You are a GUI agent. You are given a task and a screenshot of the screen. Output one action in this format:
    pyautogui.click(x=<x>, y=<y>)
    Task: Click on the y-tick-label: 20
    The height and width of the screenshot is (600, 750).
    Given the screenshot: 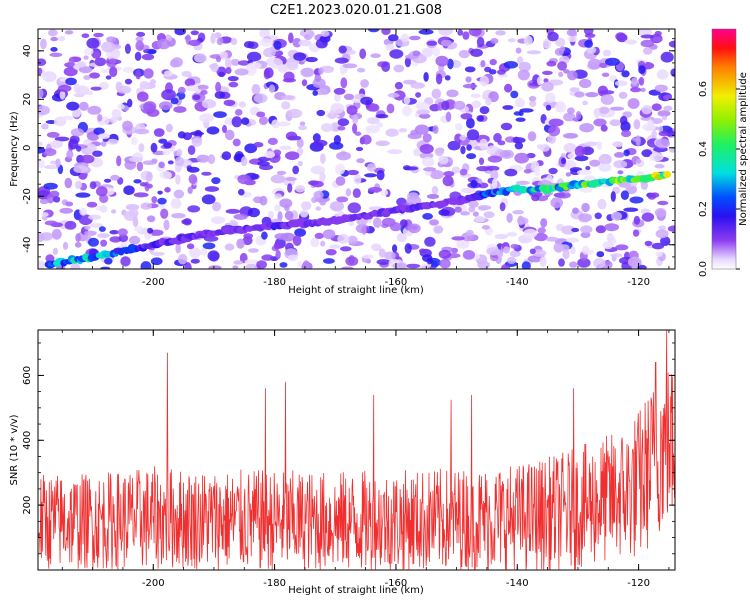 What is the action you would take?
    pyautogui.click(x=27, y=99)
    